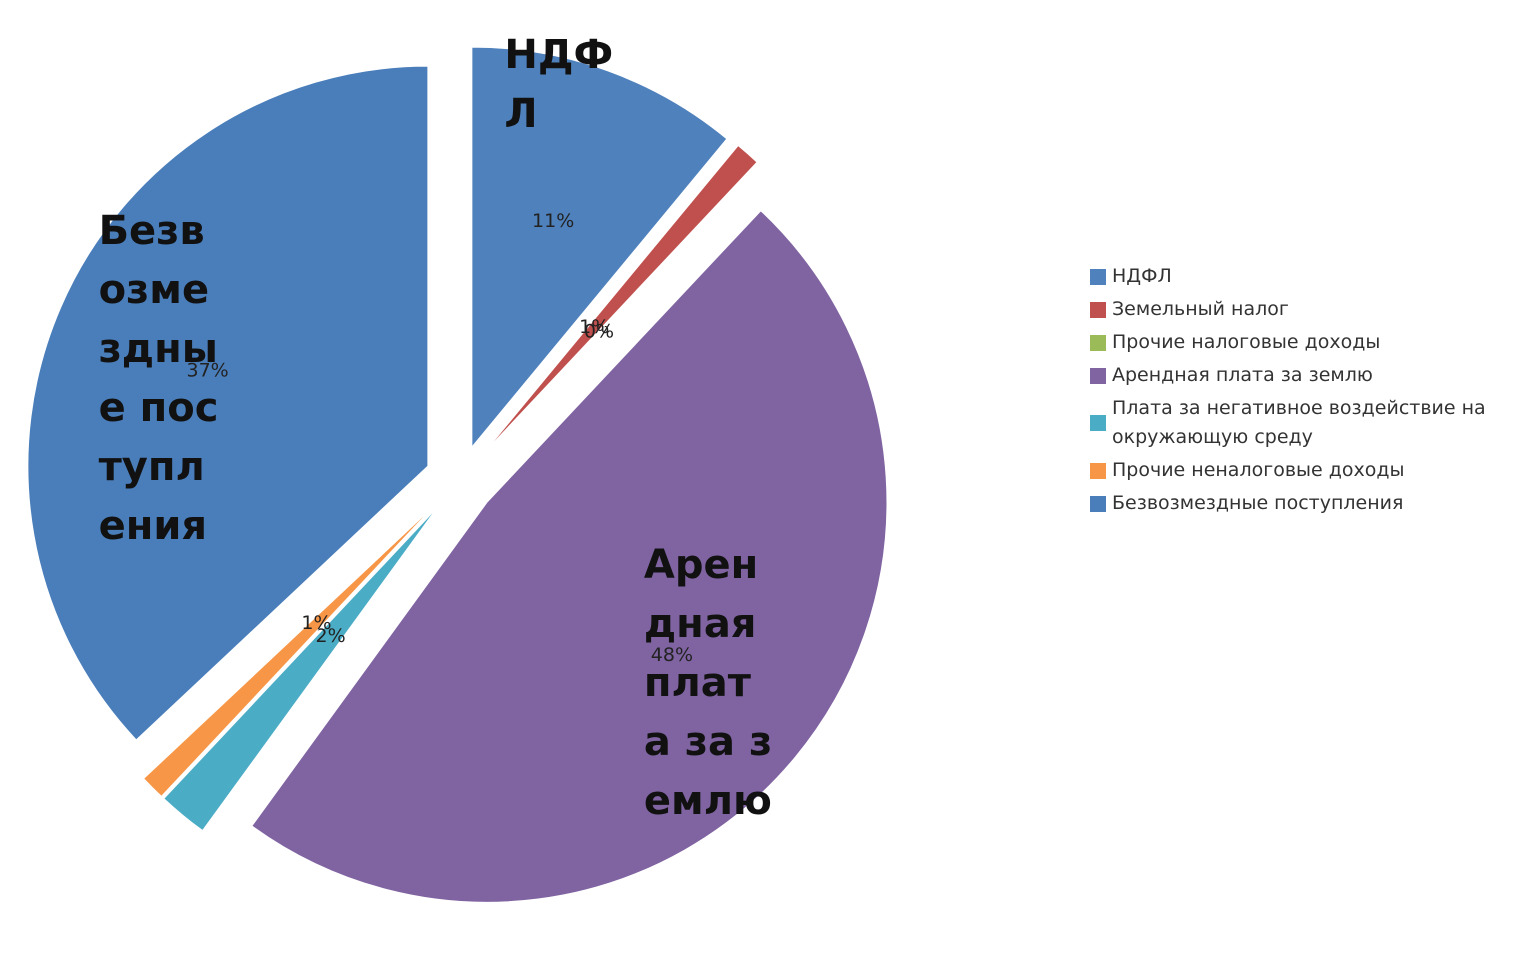  What do you see at coordinates (1246, 342) in the screenshot?
I see `legend-label: Прочие налоговые доходы` at bounding box center [1246, 342].